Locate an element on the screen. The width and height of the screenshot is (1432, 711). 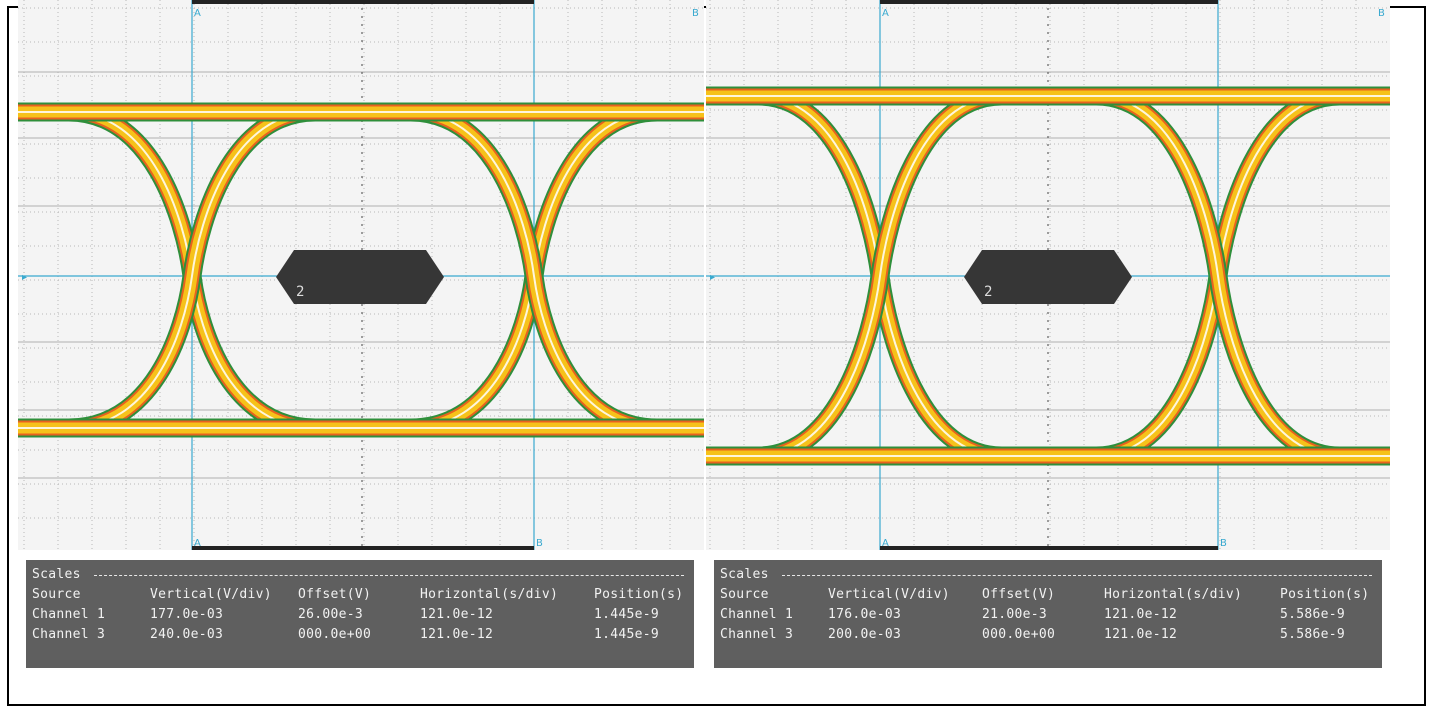
cell-vertical: 200.0e-03 is located at coordinates (865, 634).